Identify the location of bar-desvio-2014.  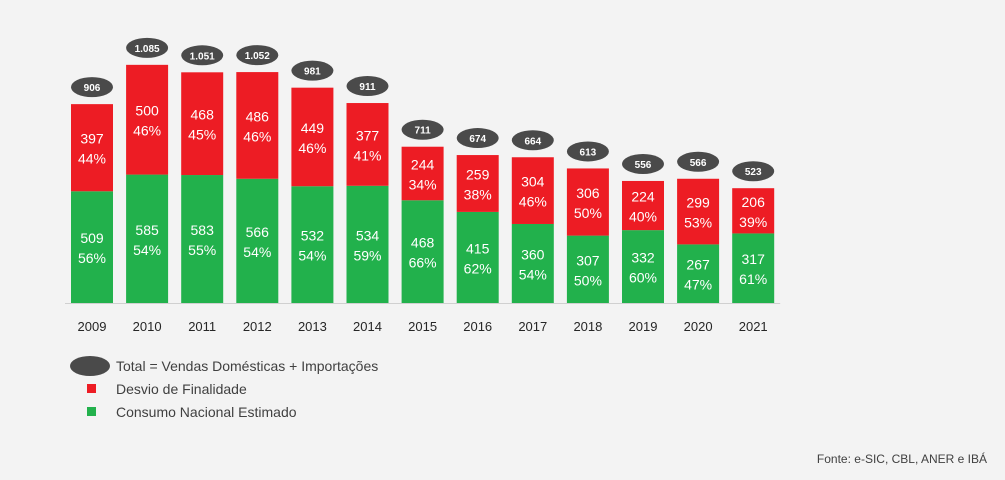
(367, 144).